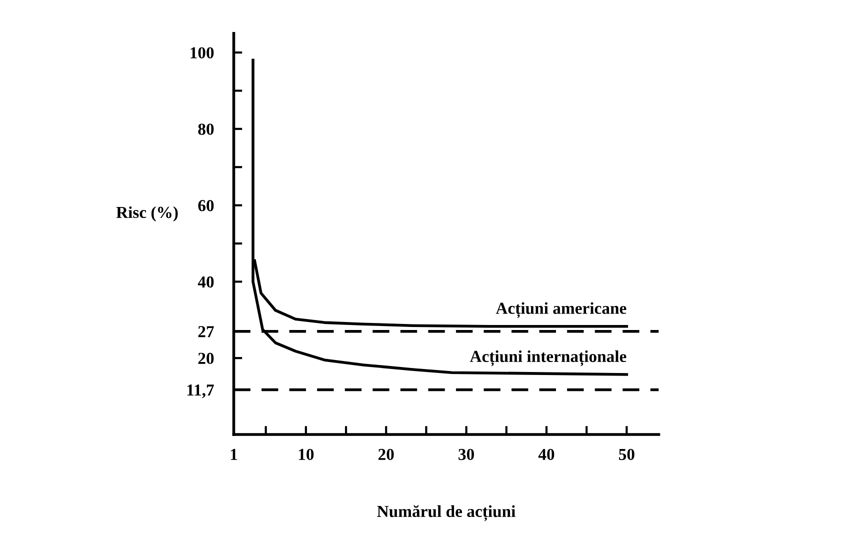 This screenshot has height=557, width=850. What do you see at coordinates (206, 282) in the screenshot?
I see `y-tick-label: 40` at bounding box center [206, 282].